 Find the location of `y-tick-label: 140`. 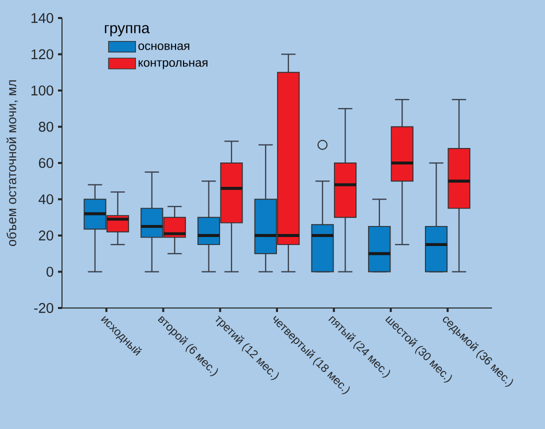

y-tick-label: 140 is located at coordinates (43, 18).